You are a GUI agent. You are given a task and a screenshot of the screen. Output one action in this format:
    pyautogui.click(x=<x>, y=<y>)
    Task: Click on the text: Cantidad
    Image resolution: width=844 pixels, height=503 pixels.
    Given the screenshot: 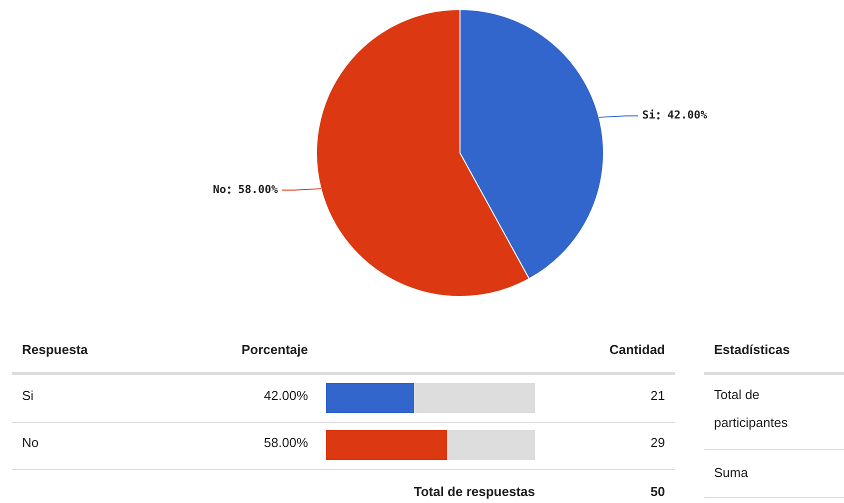 What is the action you would take?
    pyautogui.click(x=636, y=349)
    